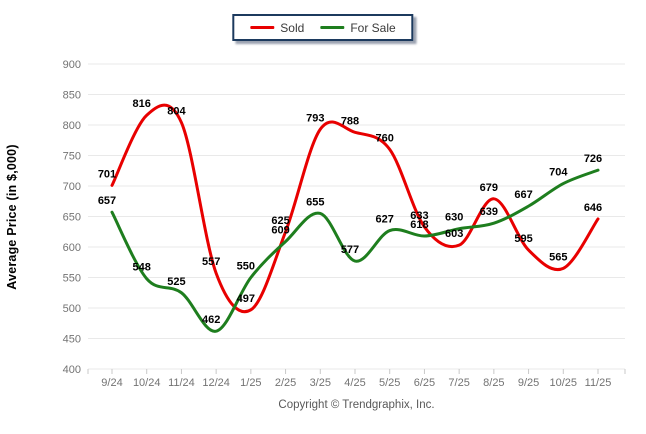 The width and height of the screenshot is (646, 434). What do you see at coordinates (558, 257) in the screenshot?
I see `value-label: 565` at bounding box center [558, 257].